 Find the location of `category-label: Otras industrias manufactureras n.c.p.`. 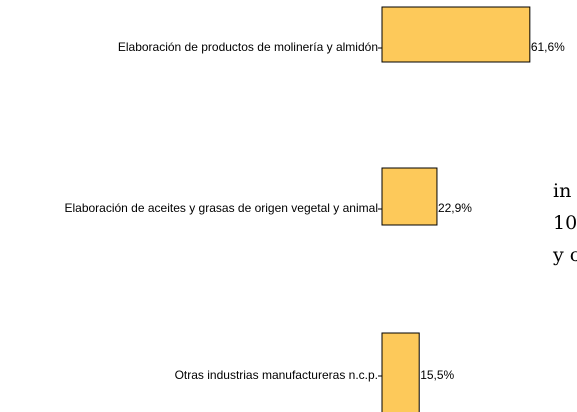

category-label: Otras industrias manufactureras n.c.p. is located at coordinates (276, 375).